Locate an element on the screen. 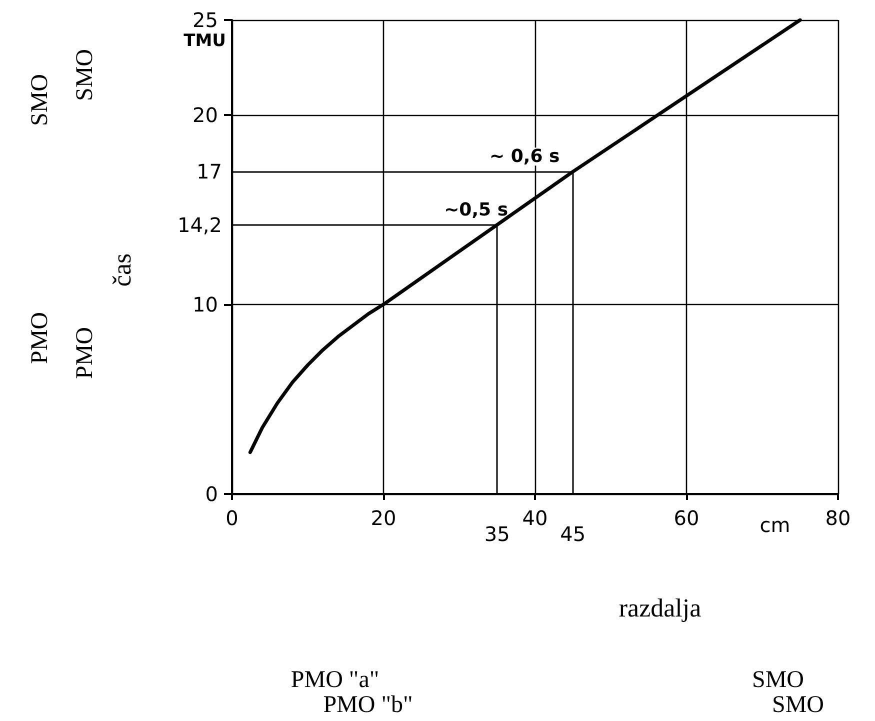  x-tick-label: 60 is located at coordinates (687, 518).